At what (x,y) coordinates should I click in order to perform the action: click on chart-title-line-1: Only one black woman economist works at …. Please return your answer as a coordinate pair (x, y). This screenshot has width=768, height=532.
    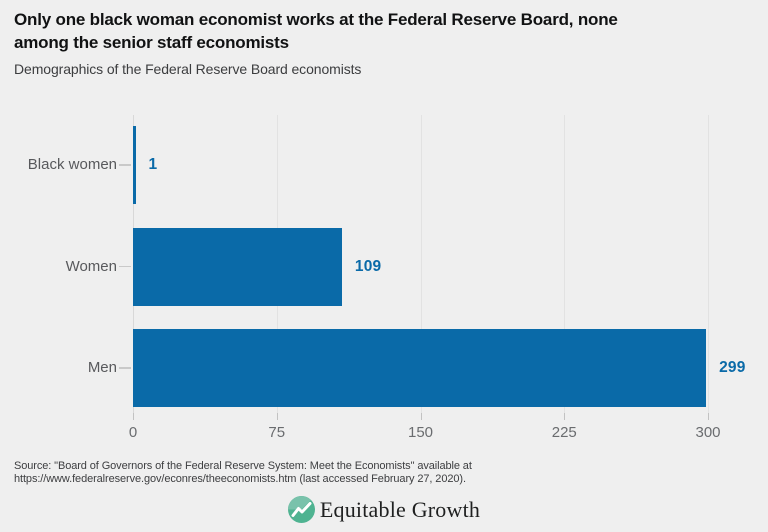
    Looking at the image, I should click on (316, 19).